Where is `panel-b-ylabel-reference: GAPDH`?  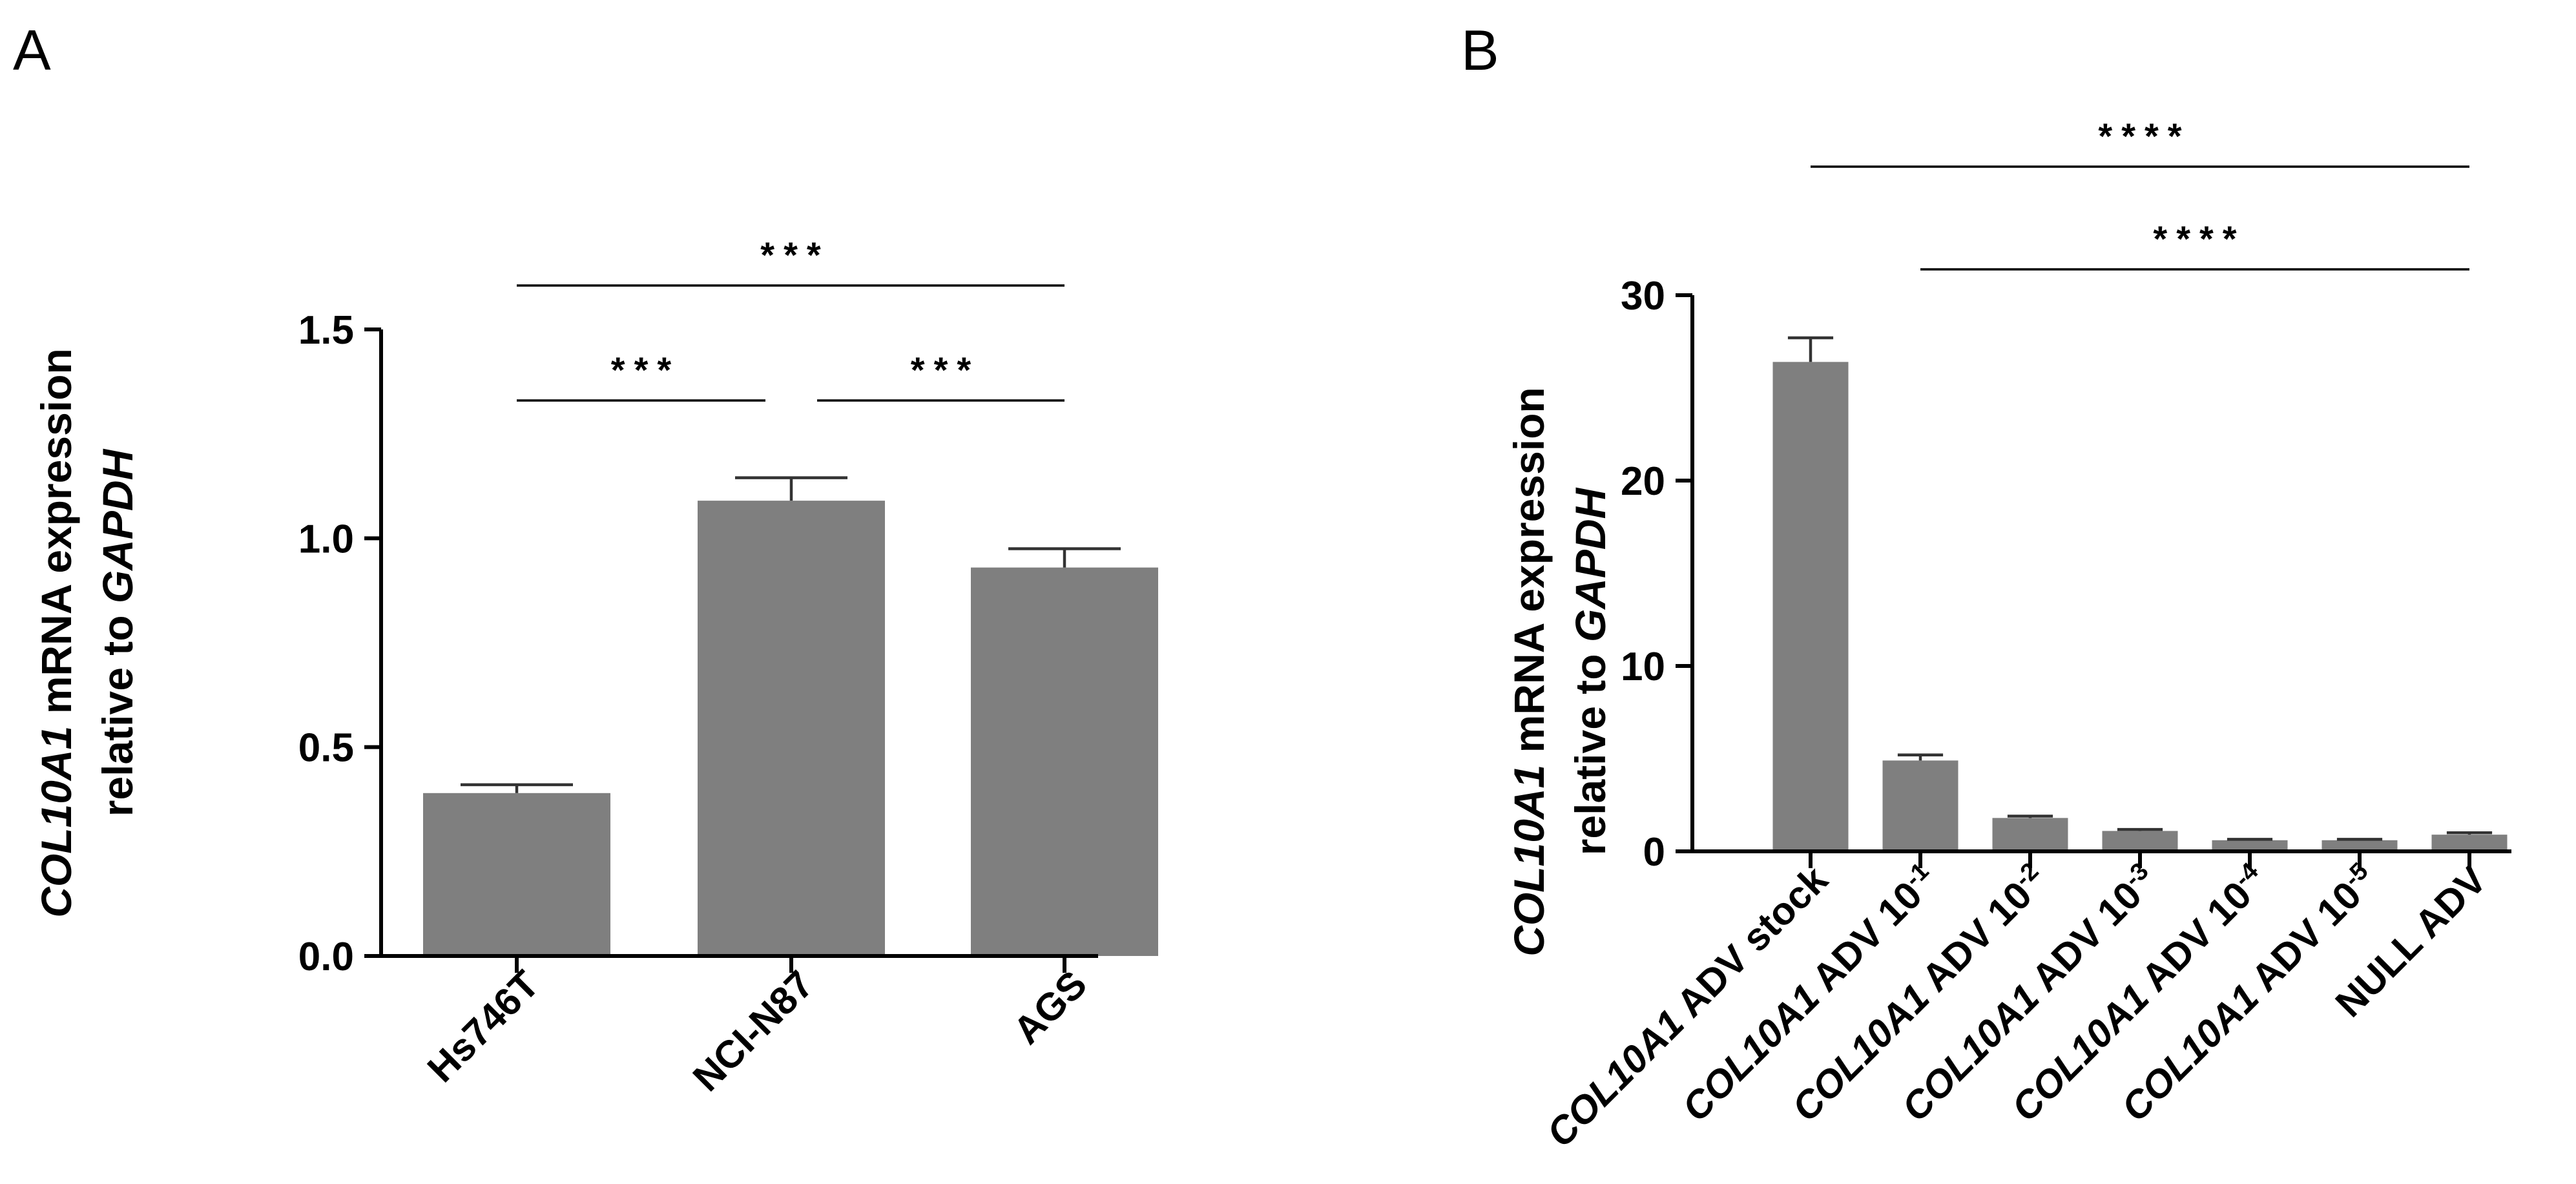 panel-b-ylabel-reference: GAPDH is located at coordinates (1590, 564).